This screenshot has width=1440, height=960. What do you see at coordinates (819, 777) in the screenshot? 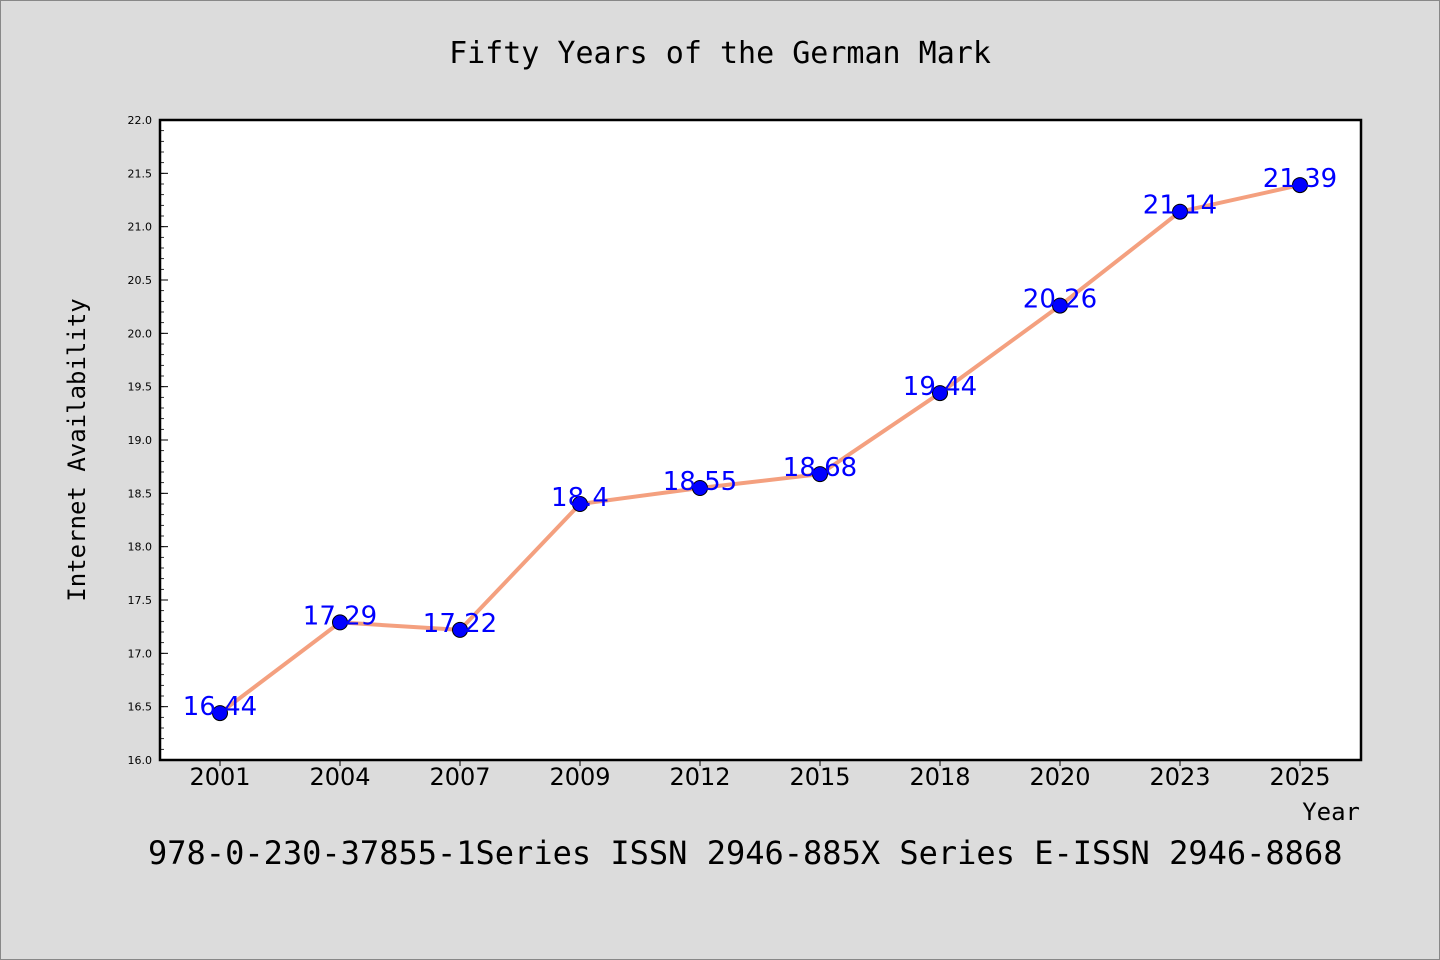
I see `x-tick-label: 2015` at bounding box center [819, 777].